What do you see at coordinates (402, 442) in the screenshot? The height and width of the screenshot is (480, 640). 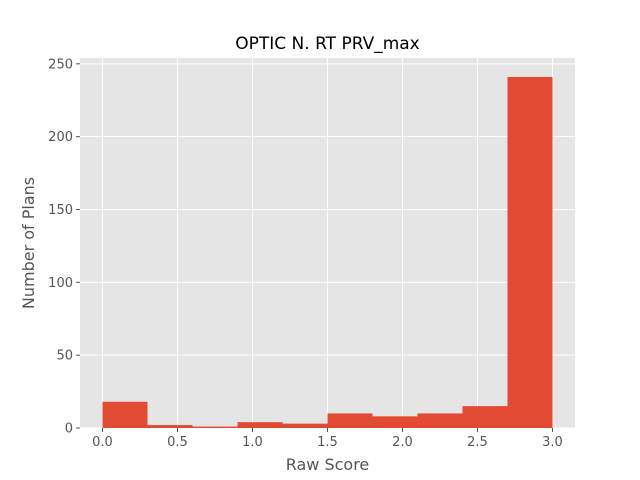 I see `x-tick-label: 2.0` at bounding box center [402, 442].